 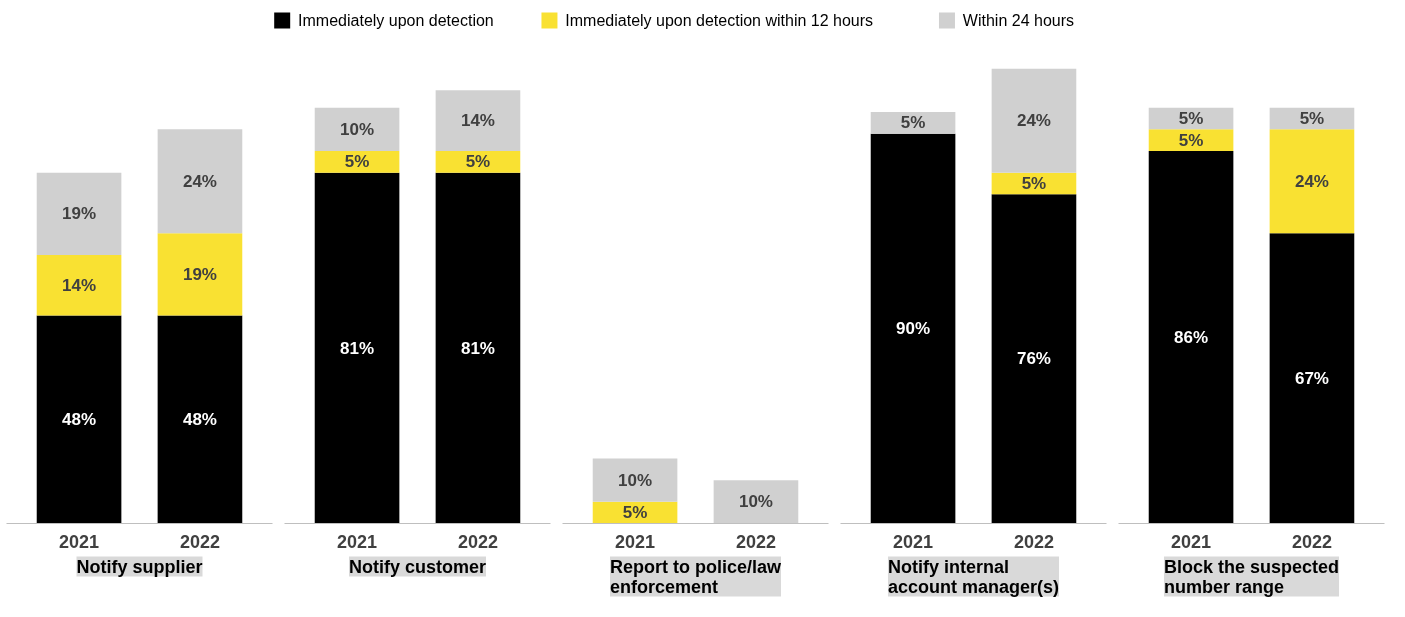 I want to click on legend-label: Immediately upon detection, so click(x=396, y=20).